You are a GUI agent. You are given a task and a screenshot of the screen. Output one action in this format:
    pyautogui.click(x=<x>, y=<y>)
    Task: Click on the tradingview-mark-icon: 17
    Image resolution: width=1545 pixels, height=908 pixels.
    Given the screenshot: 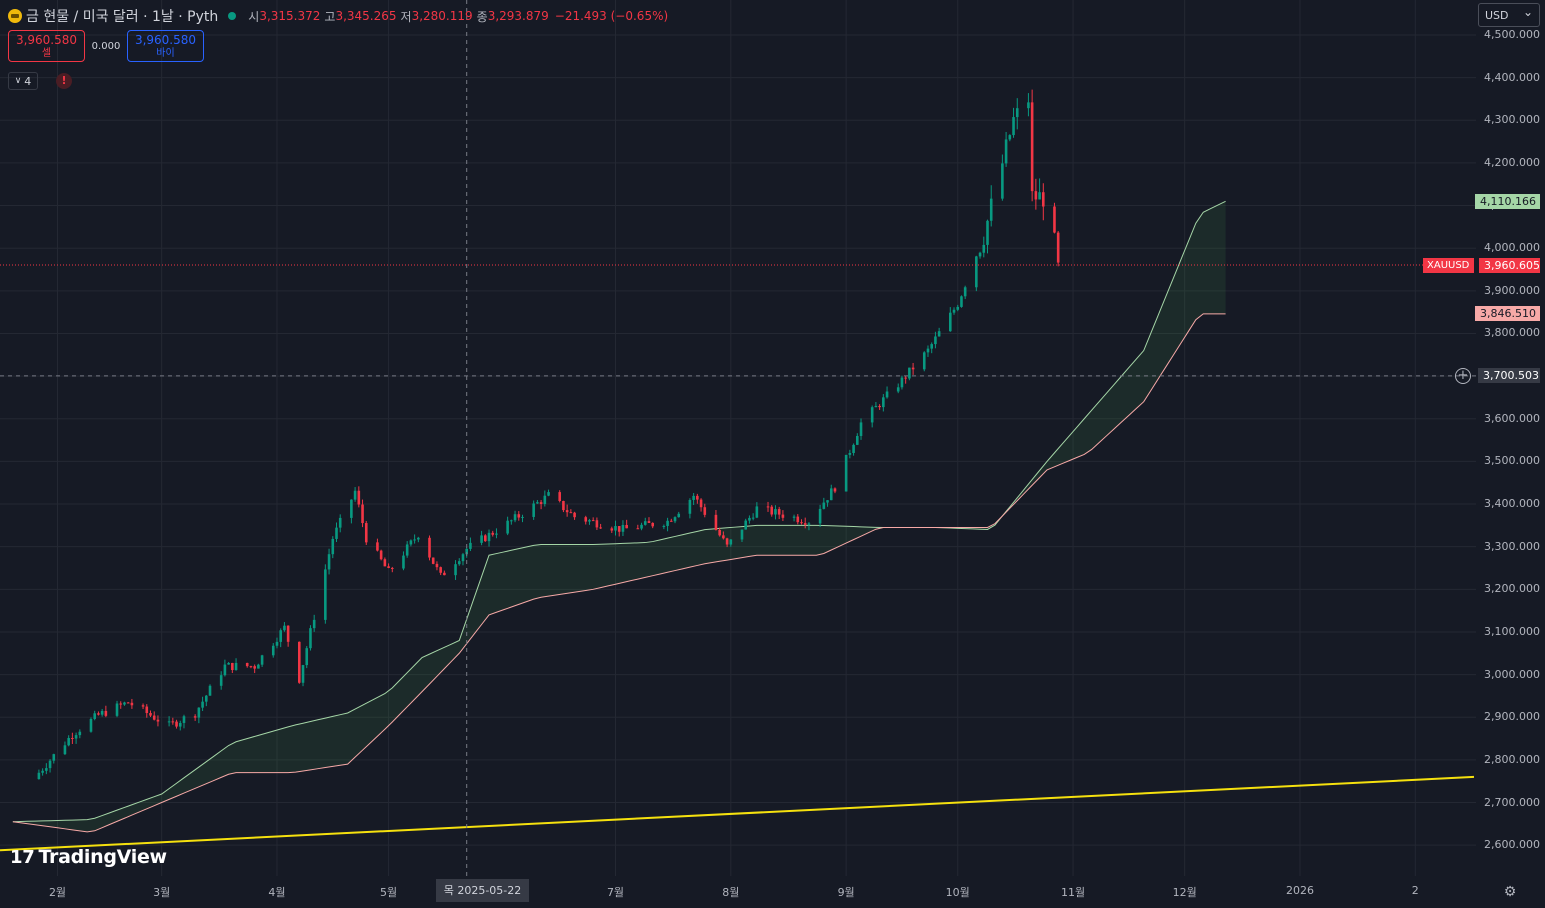 What is the action you would take?
    pyautogui.click(x=22, y=857)
    